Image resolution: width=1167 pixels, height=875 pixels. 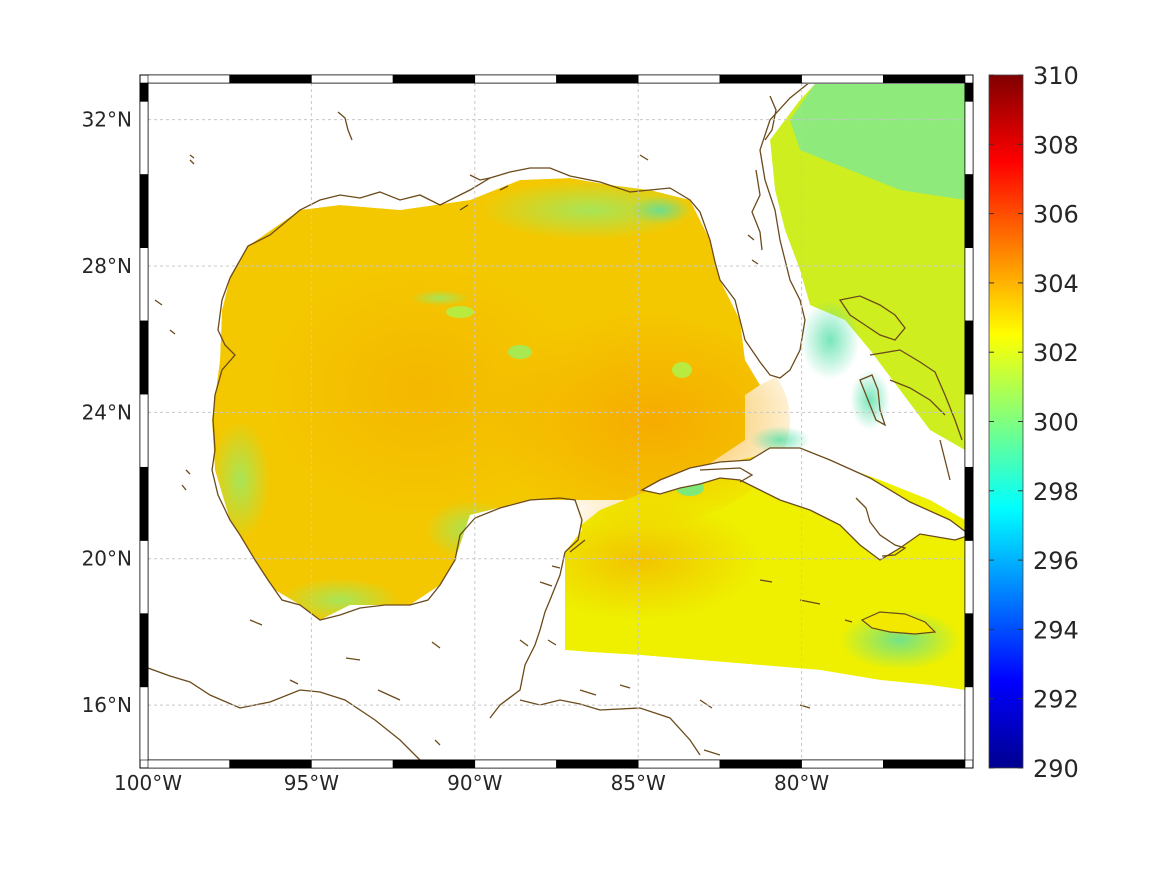 I want to click on lon-label: 90°W, so click(x=474, y=783).